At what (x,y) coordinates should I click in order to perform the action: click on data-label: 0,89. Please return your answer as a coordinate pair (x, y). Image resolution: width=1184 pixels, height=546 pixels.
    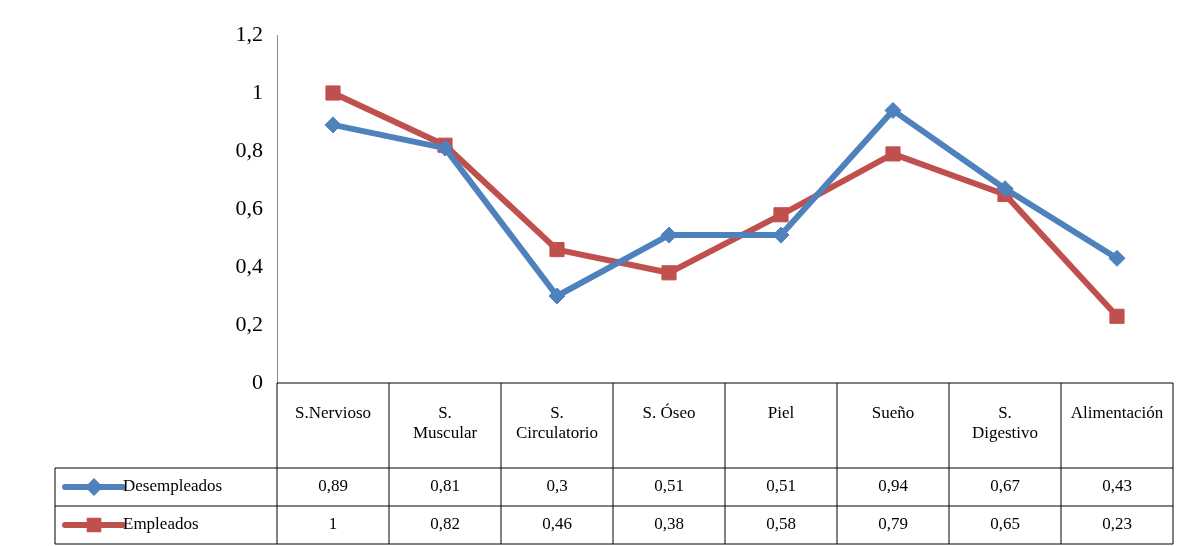
    Looking at the image, I should click on (333, 486).